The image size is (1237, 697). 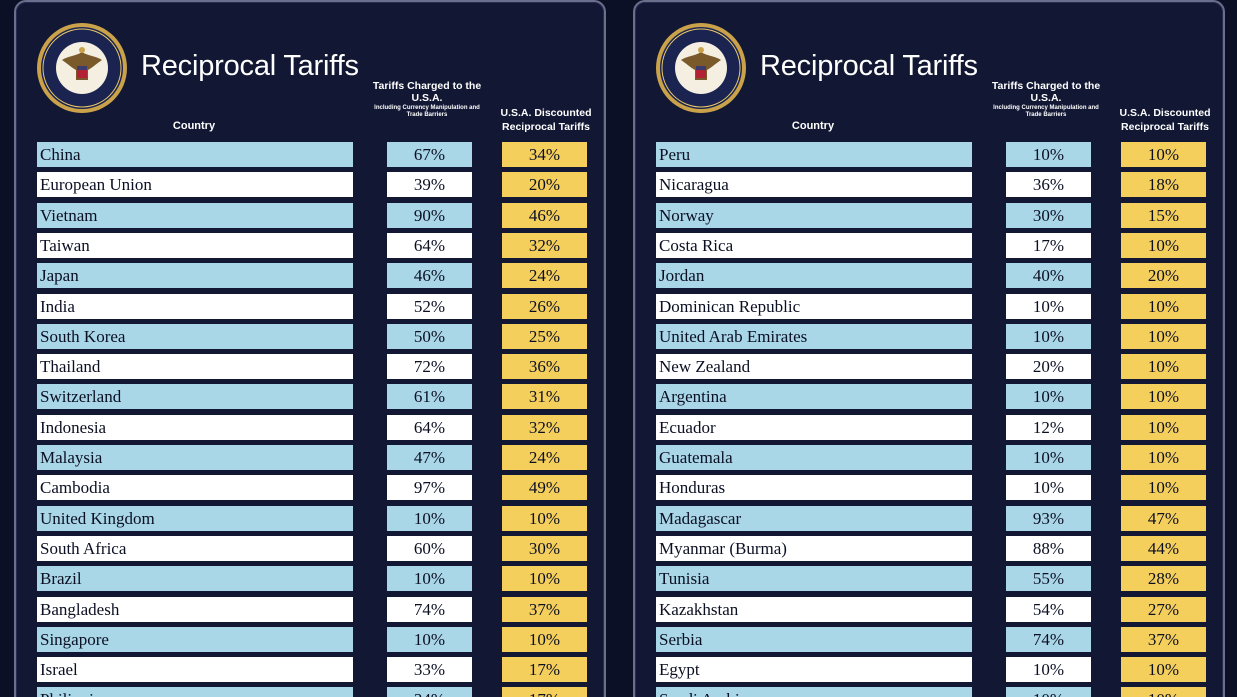 I want to click on country-cell: Japan, so click(x=195, y=276).